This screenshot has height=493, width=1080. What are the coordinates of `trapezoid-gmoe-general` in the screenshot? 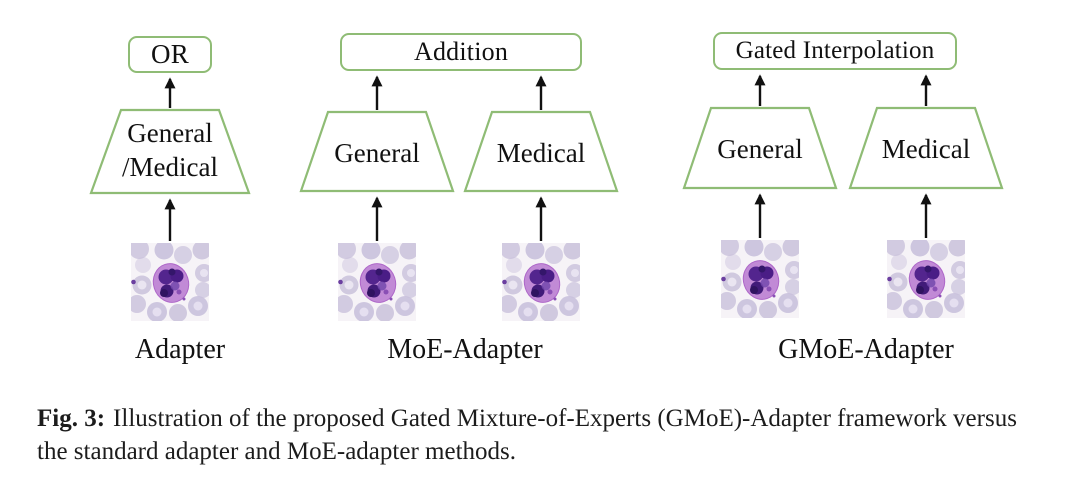 It's located at (760, 148).